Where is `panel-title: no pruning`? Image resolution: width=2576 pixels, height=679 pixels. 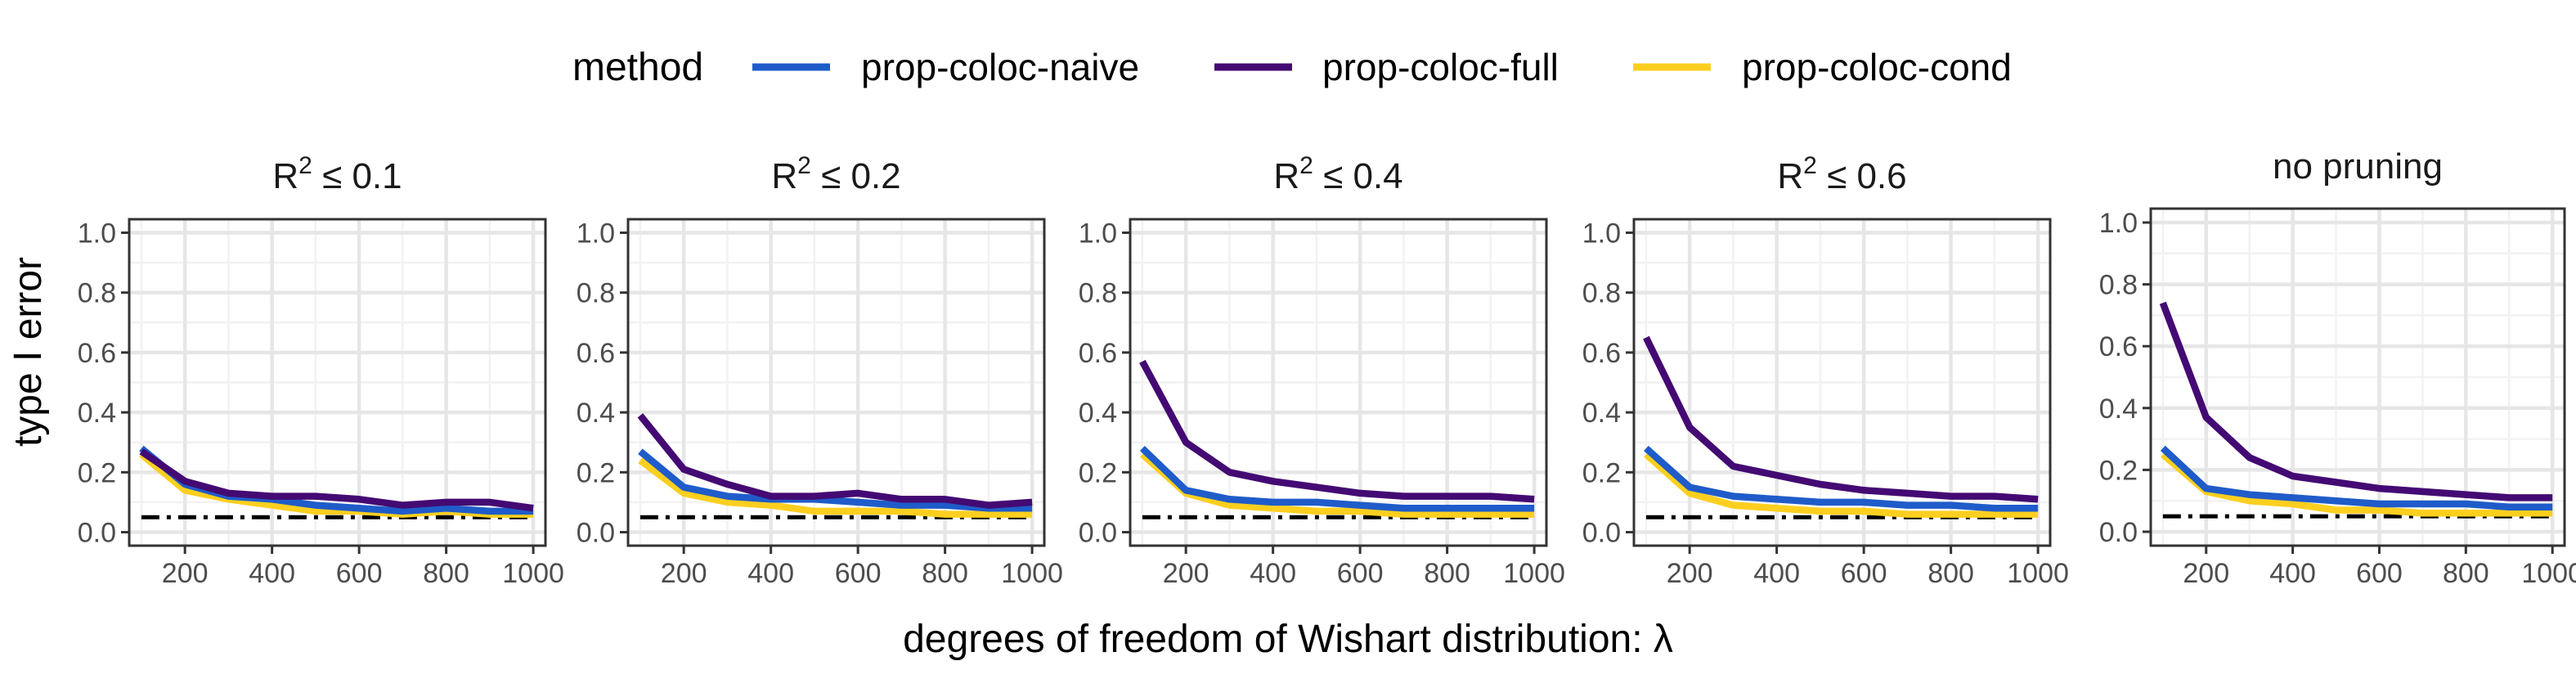
panel-title: no pruning is located at coordinates (2358, 166).